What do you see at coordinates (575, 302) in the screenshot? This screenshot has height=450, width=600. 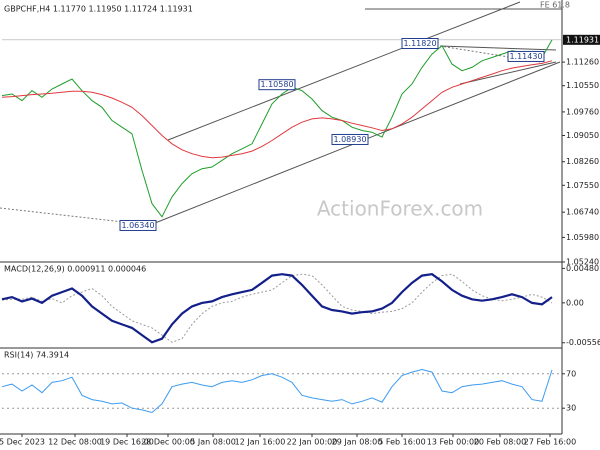 I see `y-tick-label: 0.00` at bounding box center [575, 302].